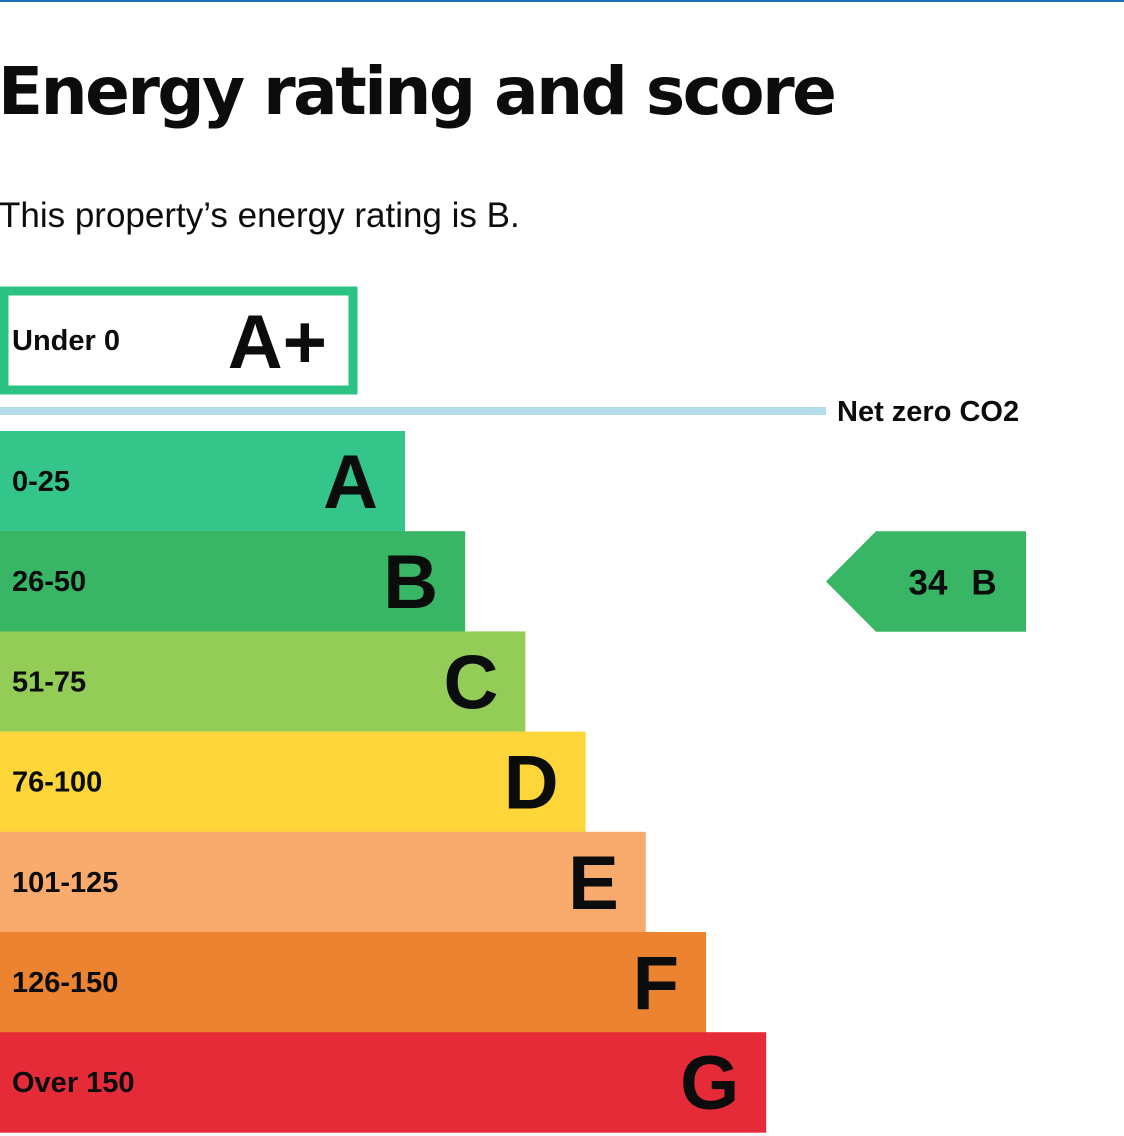  I want to click on band-c-range: 51-75, so click(49, 682).